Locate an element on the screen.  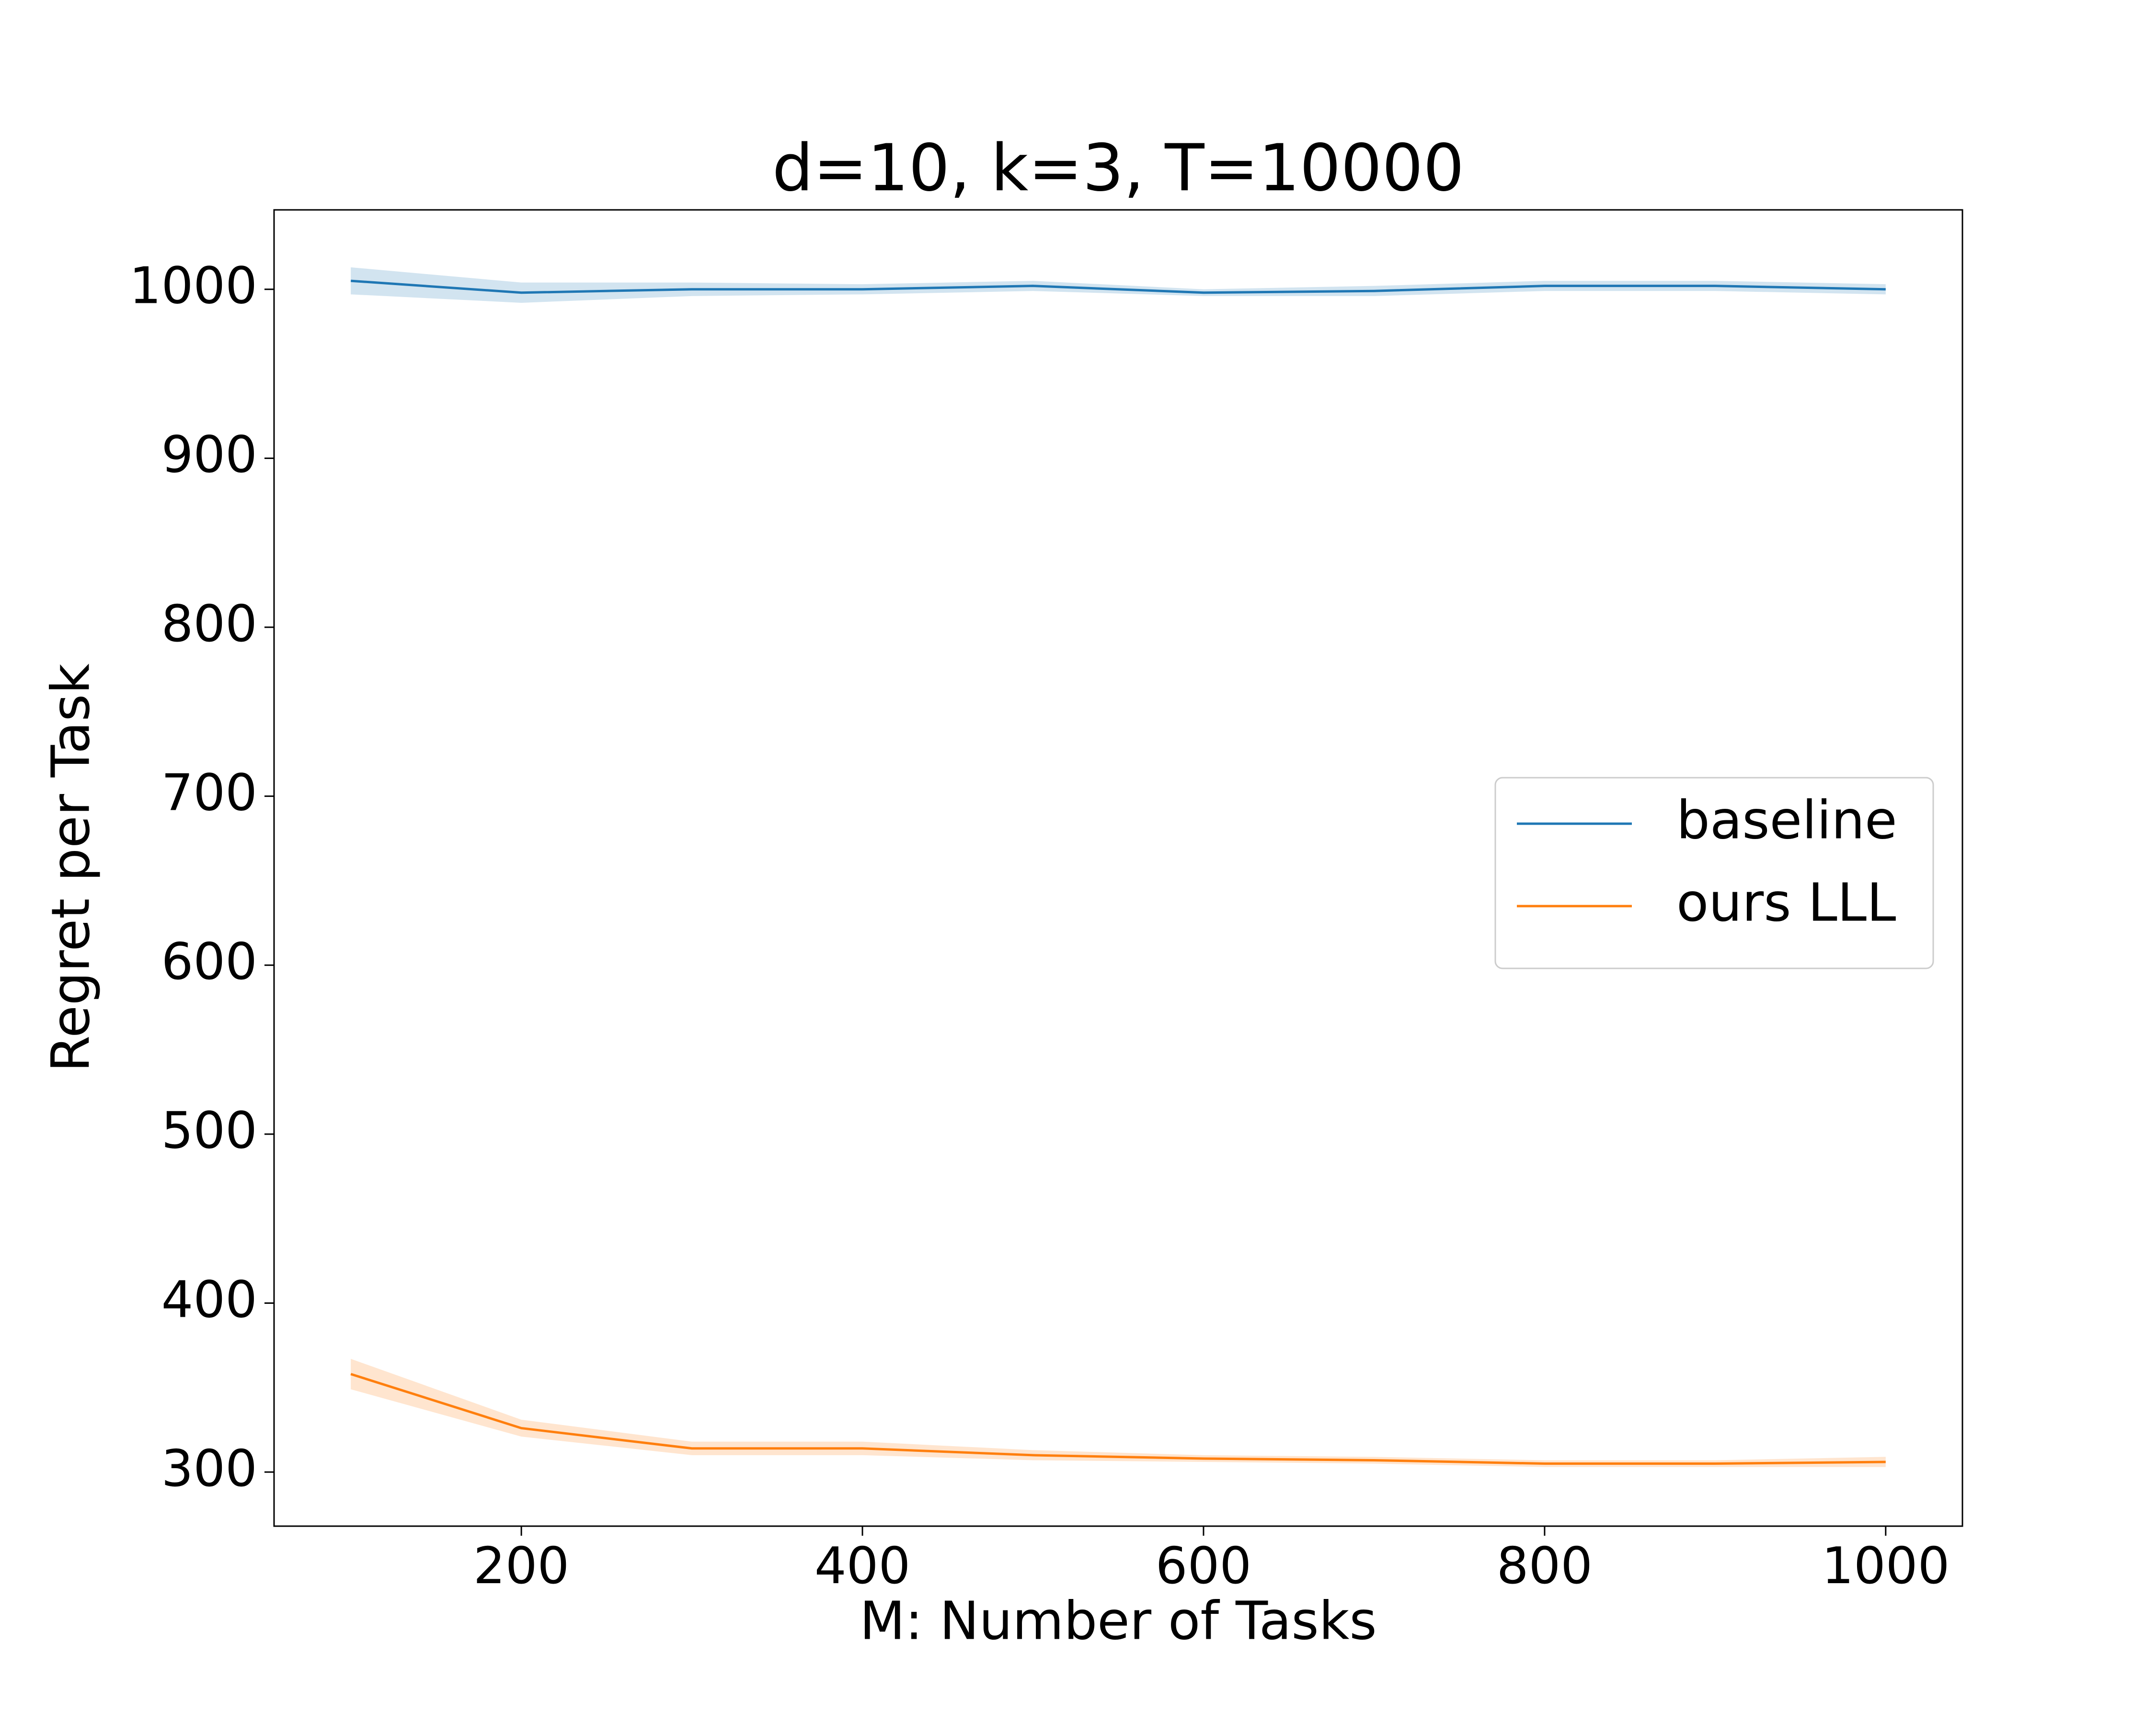
y-axis-label: Regret per Task is located at coordinates (70, 867).